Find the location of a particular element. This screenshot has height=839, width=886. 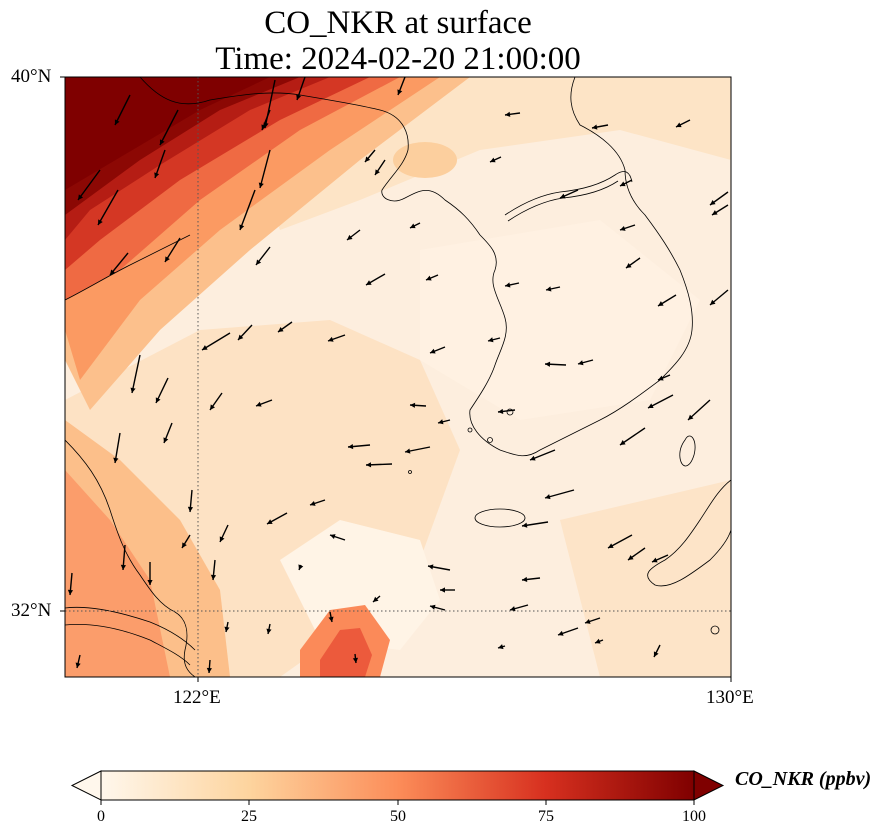

colorbar-gradient is located at coordinates (397, 785).